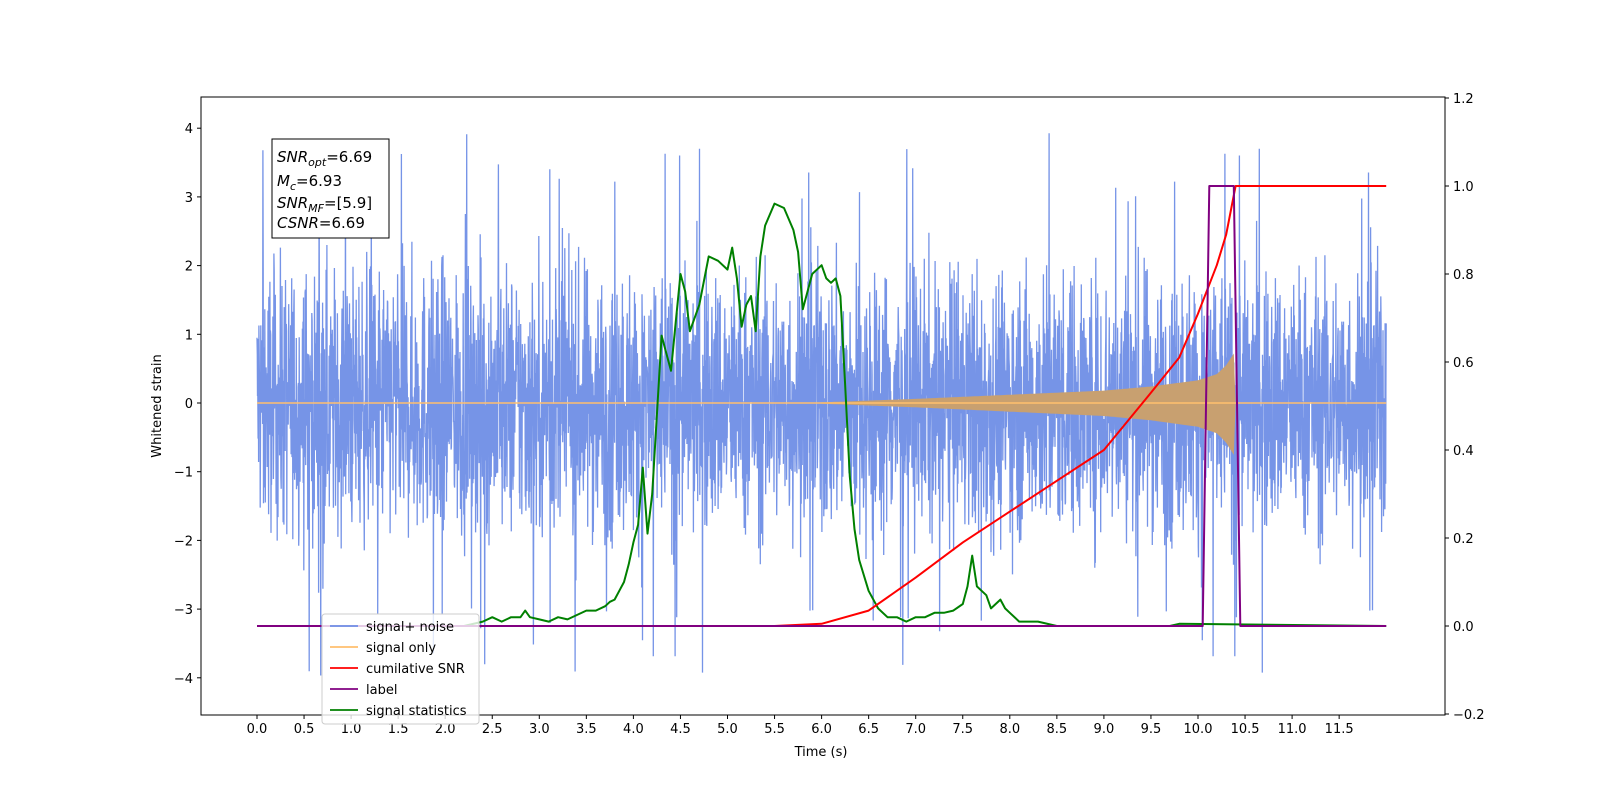 This screenshot has width=1600, height=804. Describe the element at coordinates (1104, 729) in the screenshot. I see `x-tick-label: 9.0` at that location.